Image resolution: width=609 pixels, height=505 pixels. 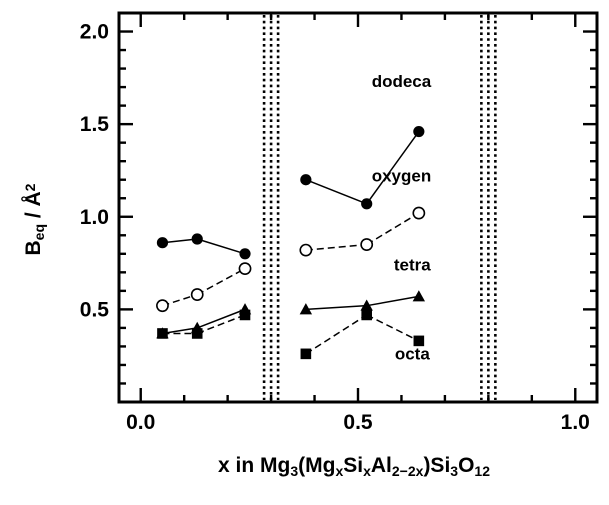 I want to click on y-tick-label-2-0: 2.0, so click(x=94, y=32).